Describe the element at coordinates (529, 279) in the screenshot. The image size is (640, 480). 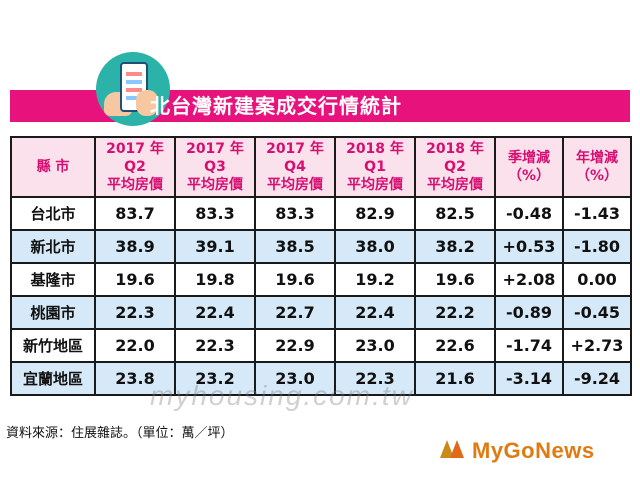
I see `table-cell: +2.08` at that location.